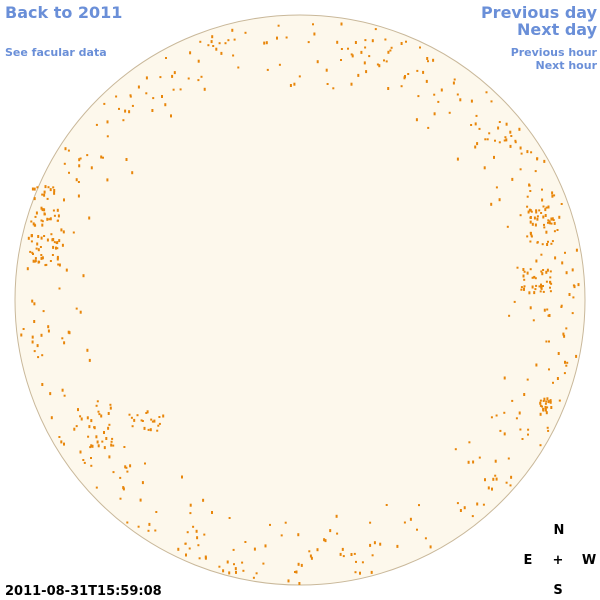  I want to click on previous-day-link: Previous day, so click(539, 12).